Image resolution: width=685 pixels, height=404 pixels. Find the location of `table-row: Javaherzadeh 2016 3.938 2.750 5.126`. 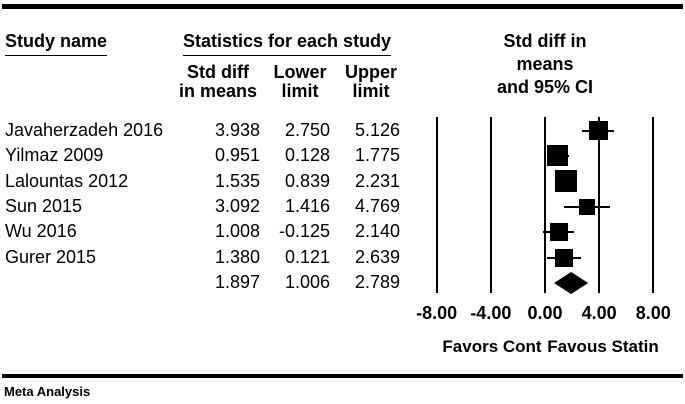

table-row: Javaherzadeh 2016 3.938 2.750 5.126 is located at coordinates (210, 130).